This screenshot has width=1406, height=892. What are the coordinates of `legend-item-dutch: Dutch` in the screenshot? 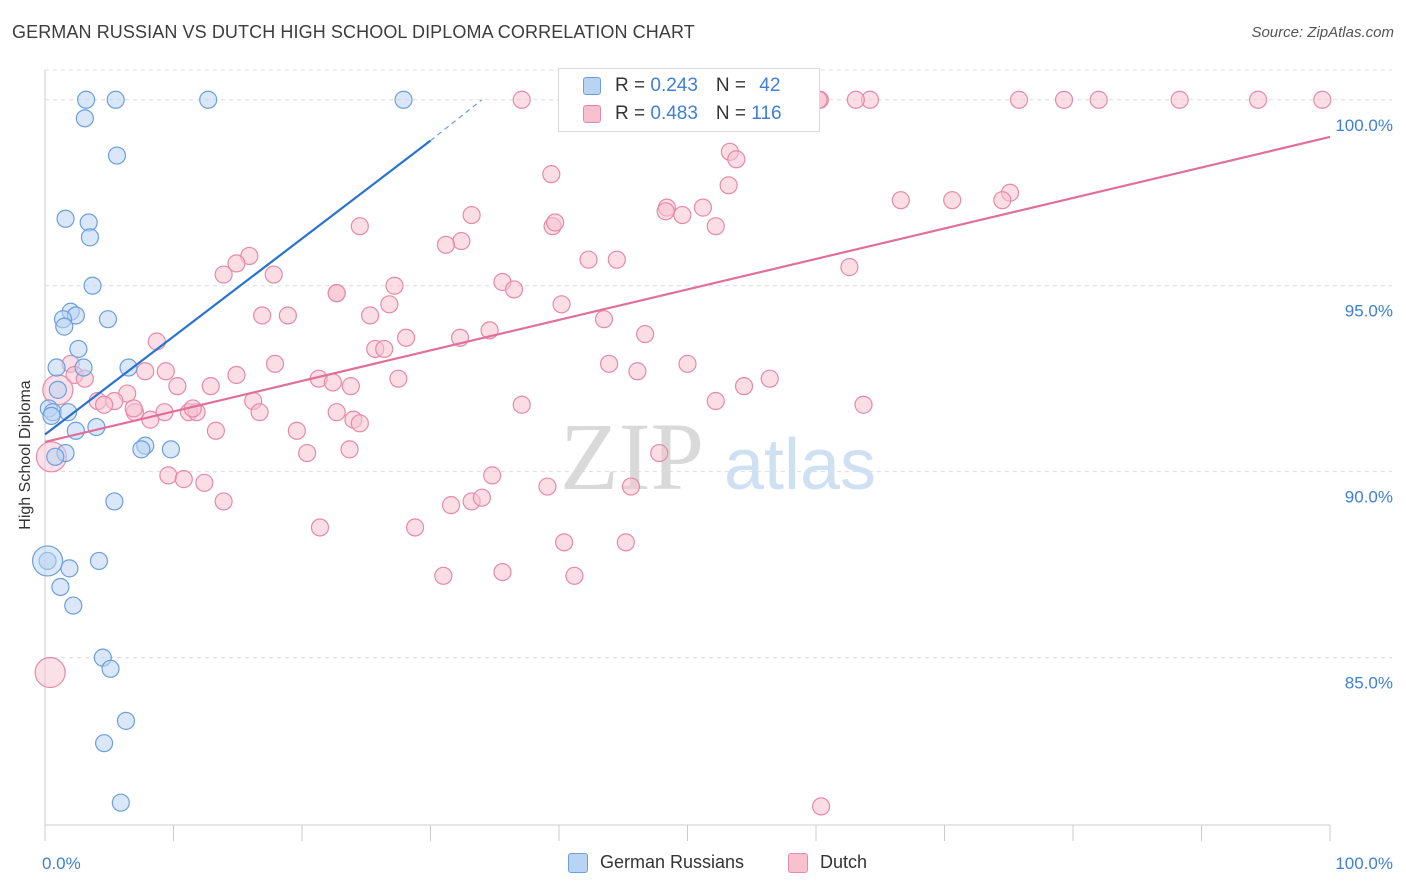 It's located at (827, 862).